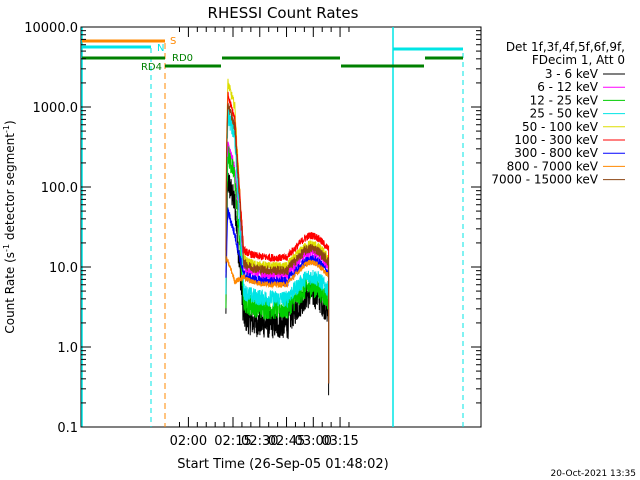 This screenshot has width=640, height=480. I want to click on legend-label-8: 7000 - 15000 keV, so click(544, 180).